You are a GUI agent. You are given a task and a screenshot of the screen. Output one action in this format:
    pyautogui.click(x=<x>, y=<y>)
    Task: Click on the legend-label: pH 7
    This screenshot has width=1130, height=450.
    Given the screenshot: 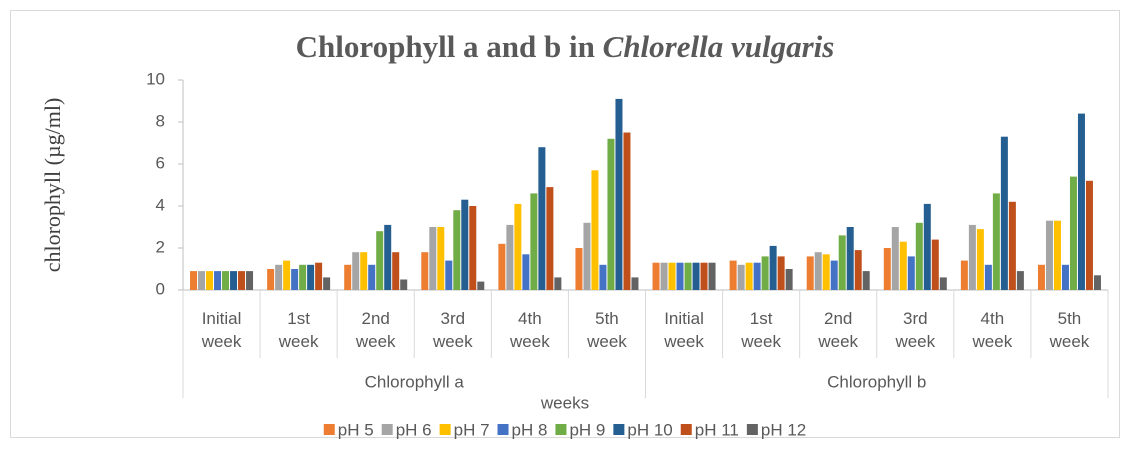 What is the action you would take?
    pyautogui.click(x=472, y=429)
    